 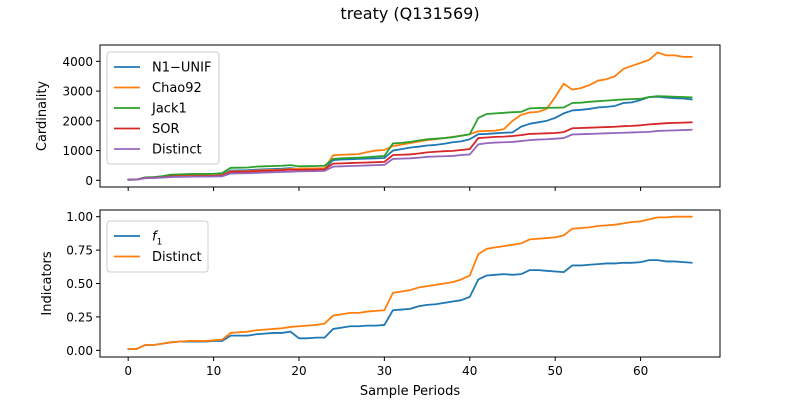 I want to click on legend-entry-label: Jack1, so click(x=169, y=109).